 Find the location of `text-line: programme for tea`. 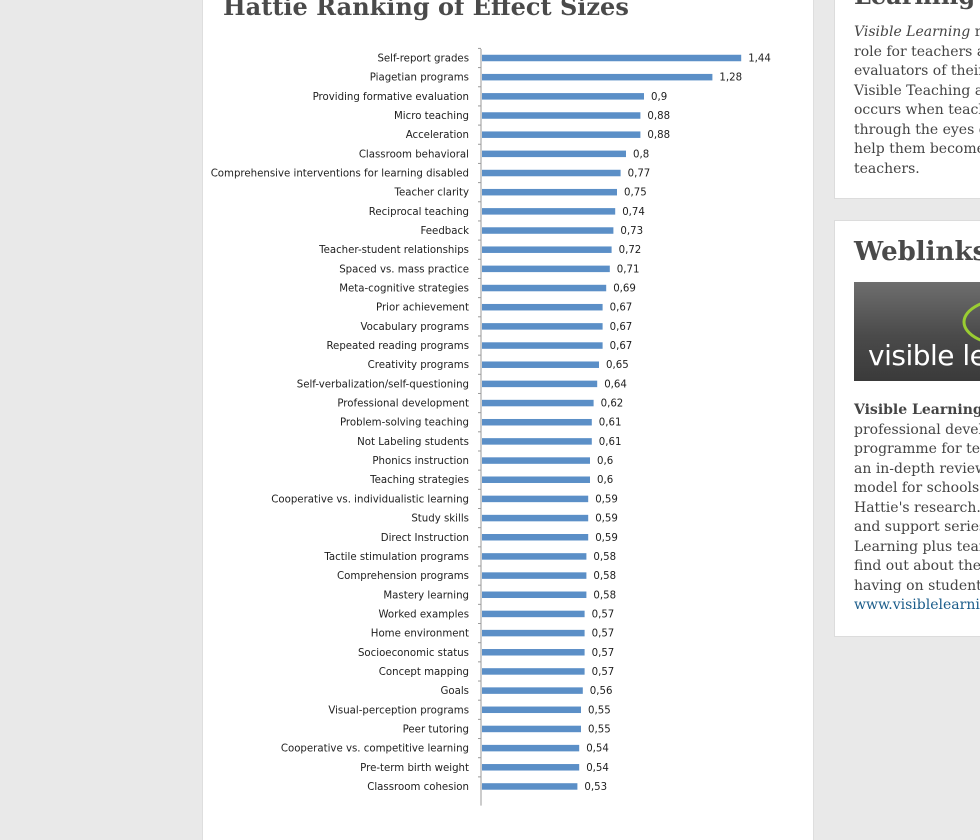

text-line: programme for tea is located at coordinates (917, 449).